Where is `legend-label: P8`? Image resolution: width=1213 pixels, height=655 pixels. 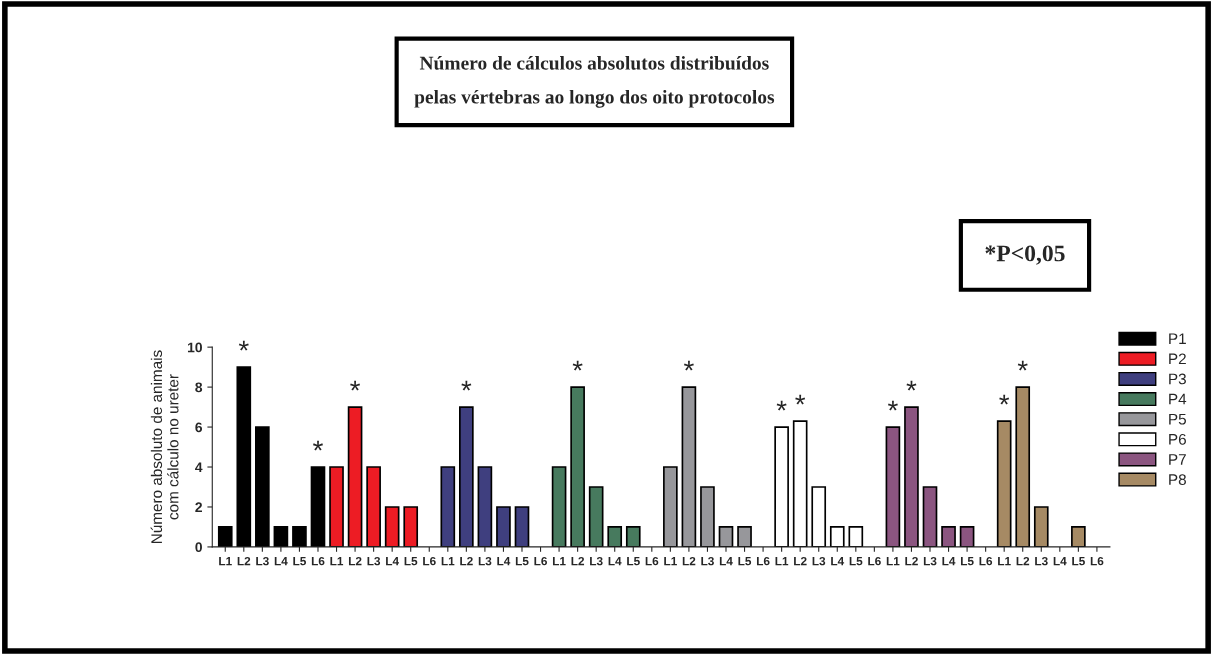
legend-label: P8 is located at coordinates (1177, 479).